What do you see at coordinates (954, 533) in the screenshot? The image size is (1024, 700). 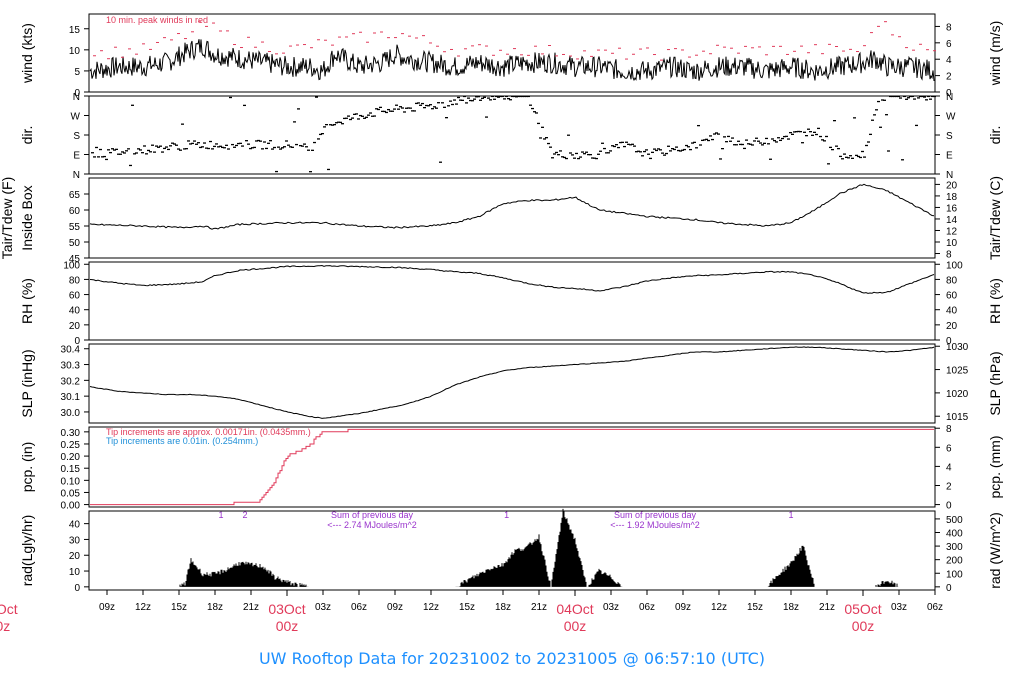 I see `right-tick-label-rad: 400` at bounding box center [954, 533].